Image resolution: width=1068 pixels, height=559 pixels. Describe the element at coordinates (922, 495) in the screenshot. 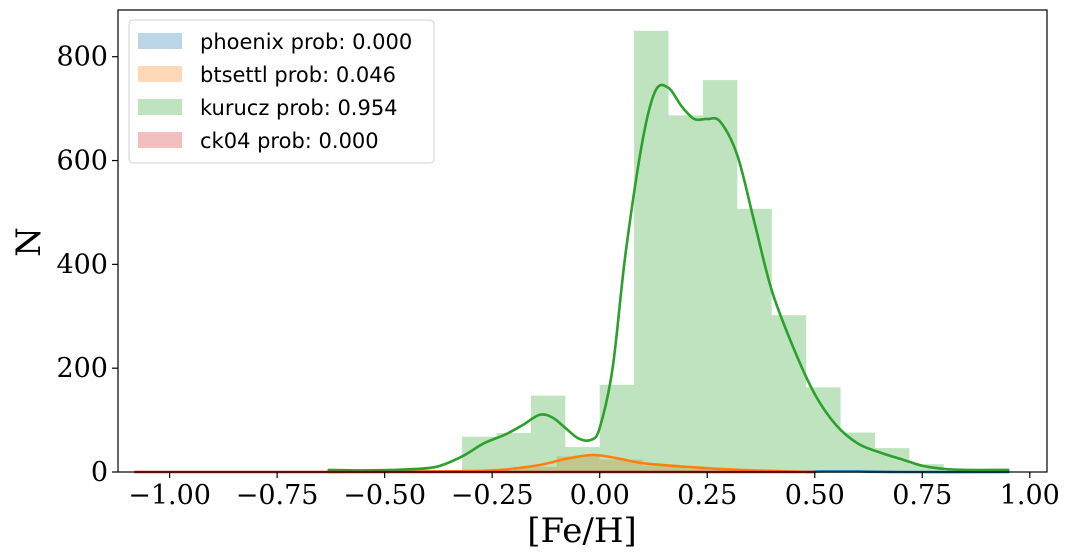

I see `x-tick-label: 0.75` at that location.